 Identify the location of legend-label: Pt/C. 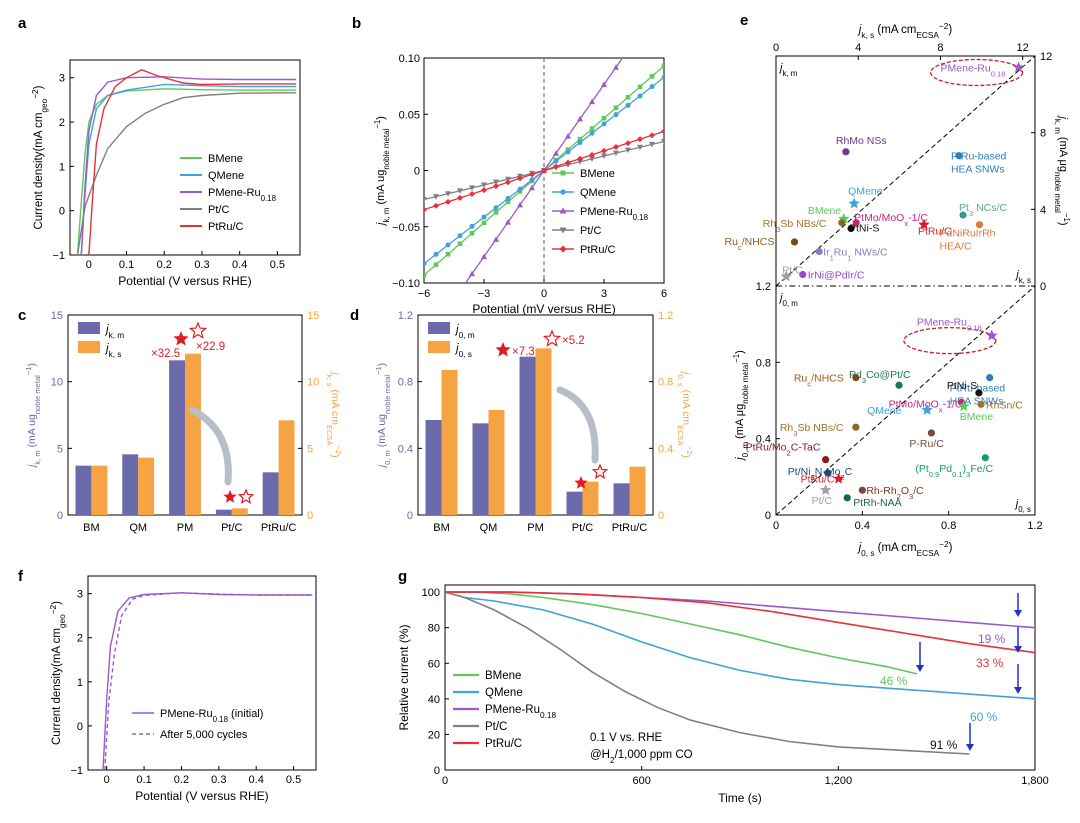
(496, 727).